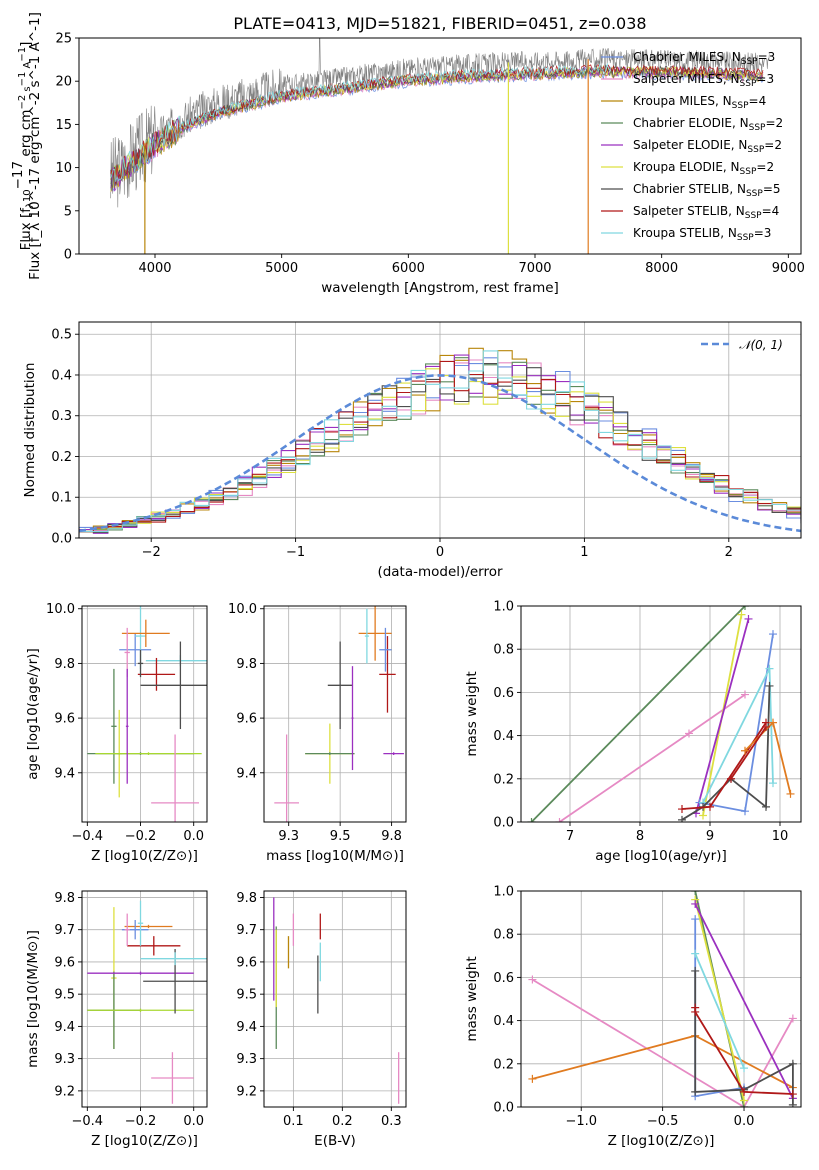 The width and height of the screenshot is (819, 1170). I want to click on x-tick-label: 0.3, so click(391, 1121).